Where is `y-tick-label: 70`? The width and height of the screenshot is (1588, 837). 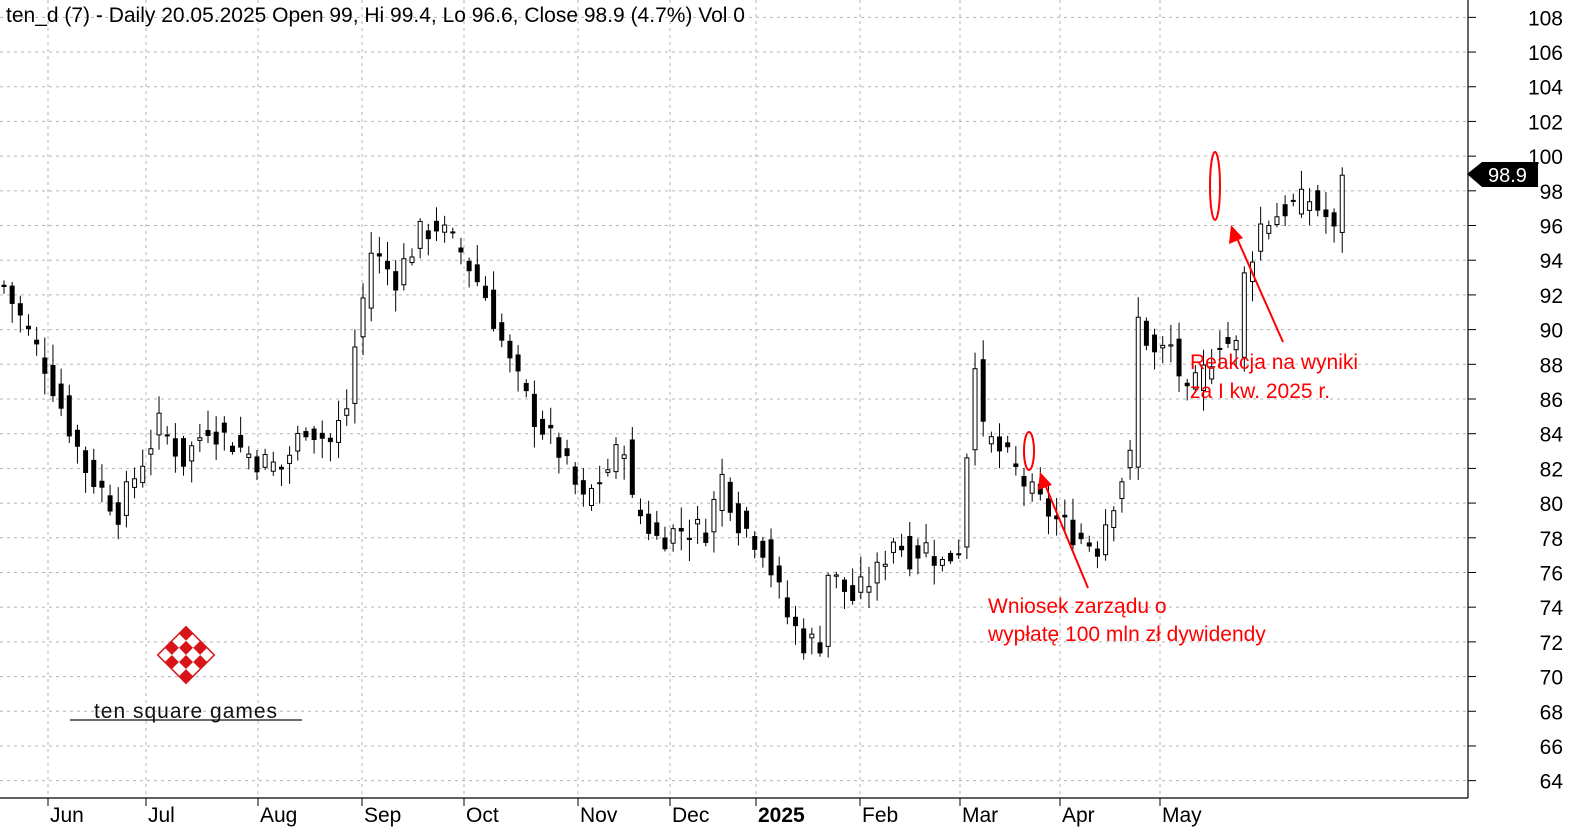 y-tick-label: 70 is located at coordinates (1551, 678).